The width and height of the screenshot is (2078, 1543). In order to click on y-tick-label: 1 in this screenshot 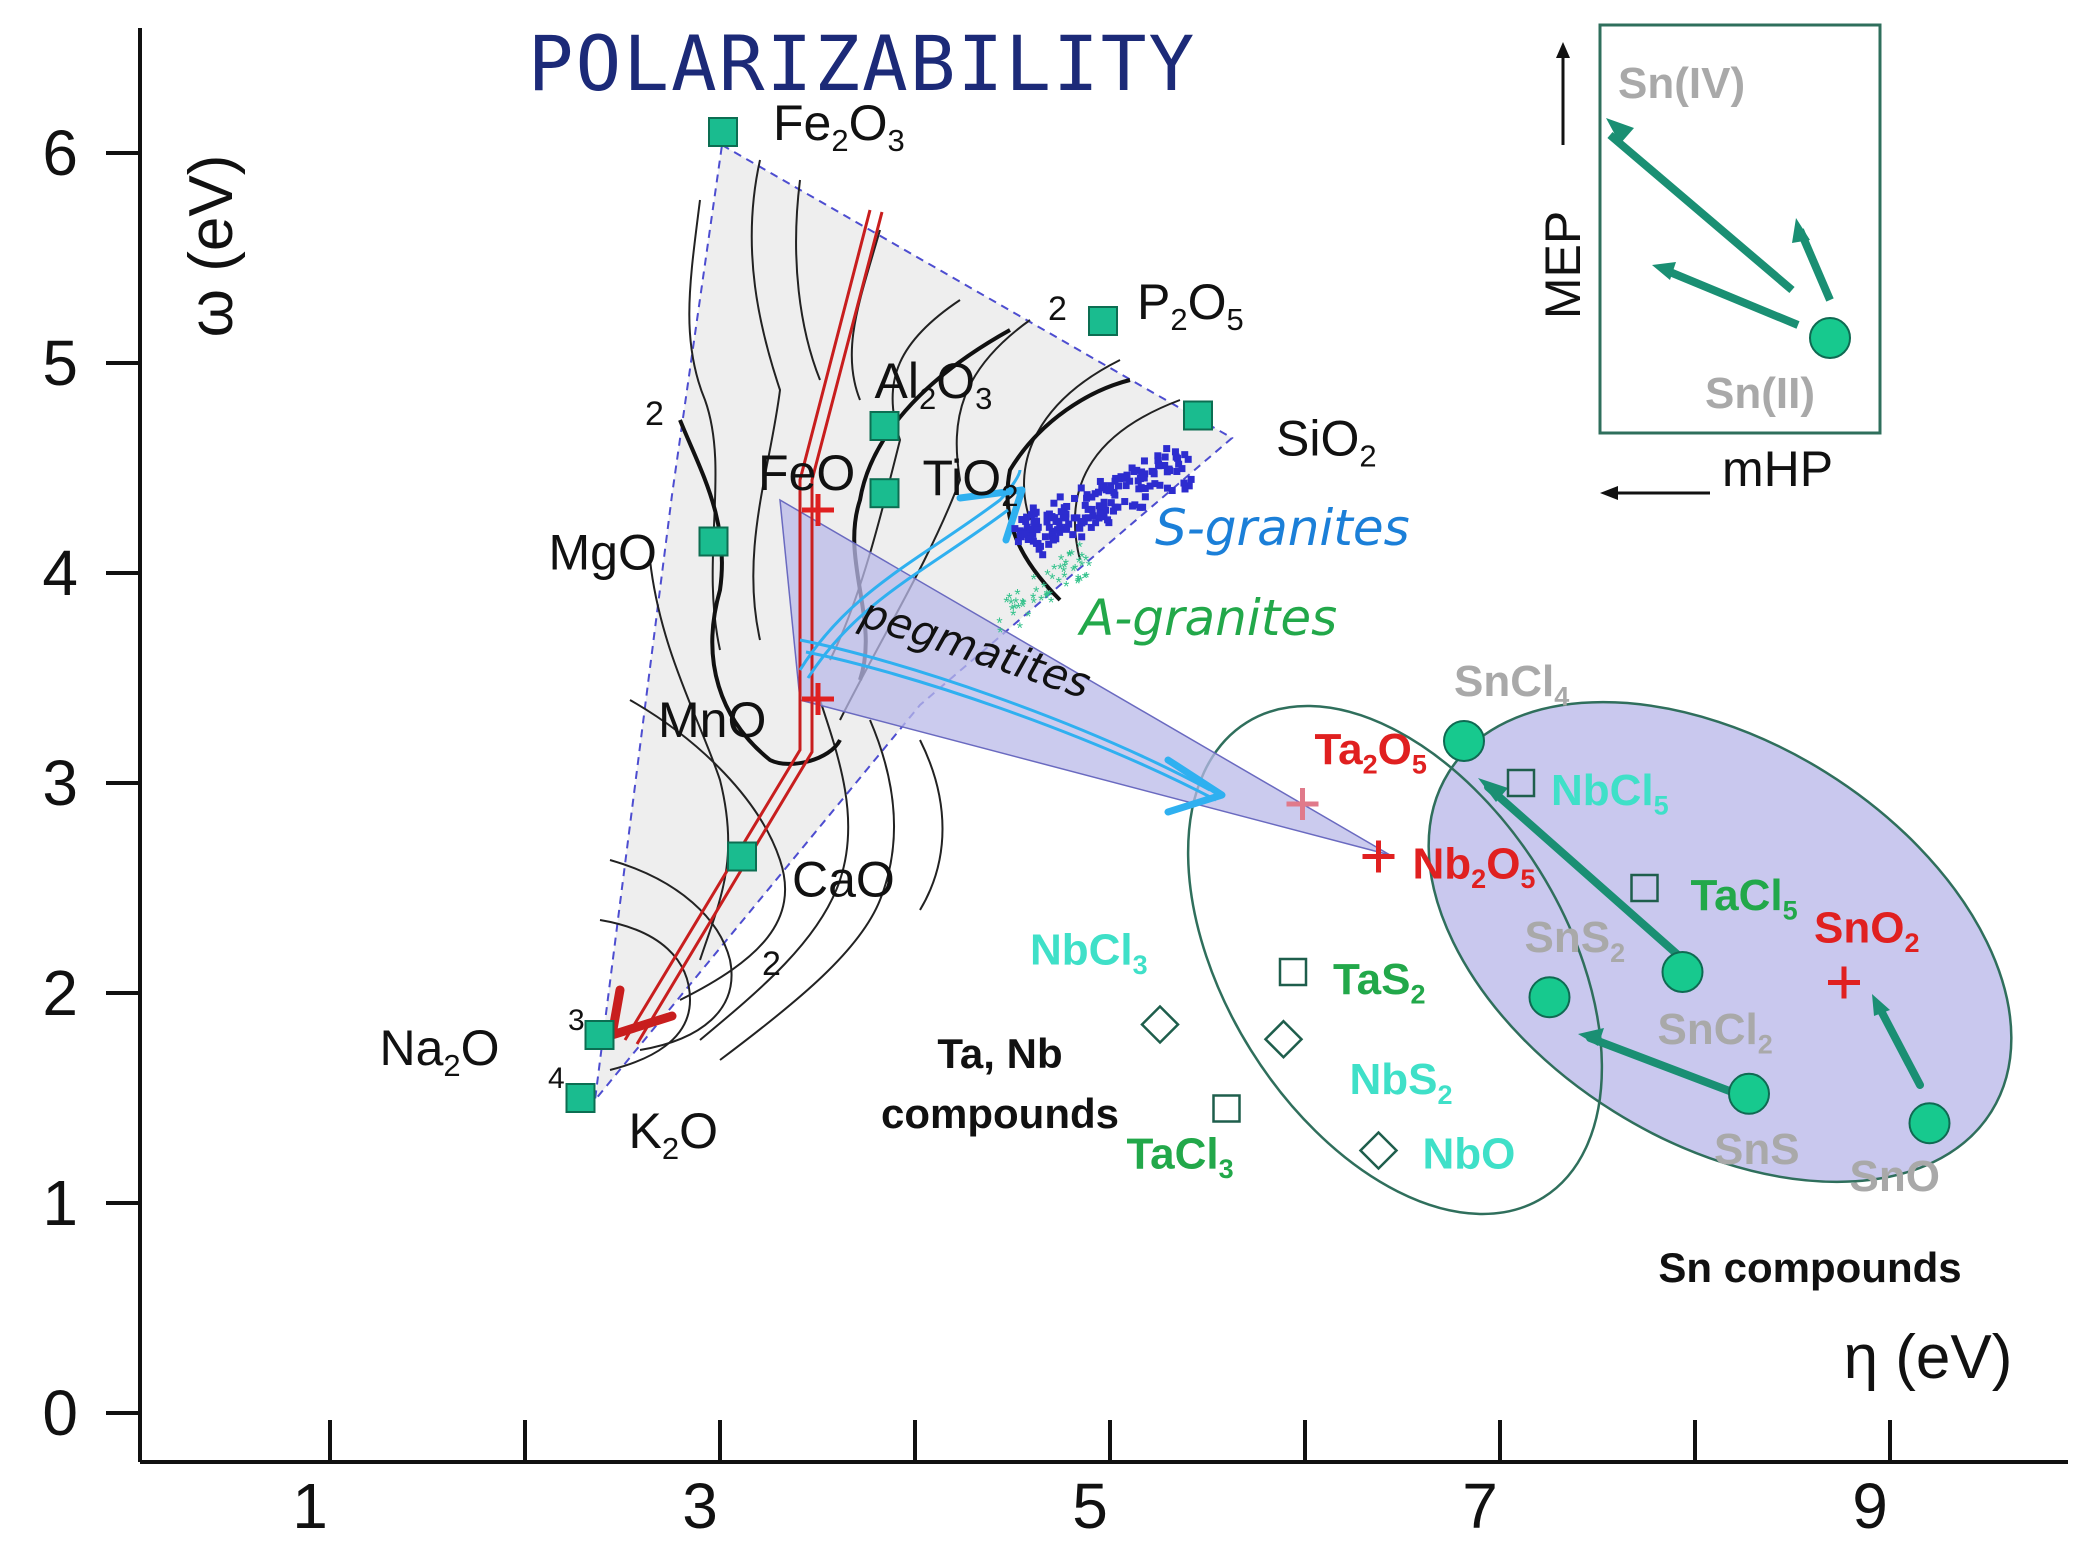, I will do `click(60, 1203)`.